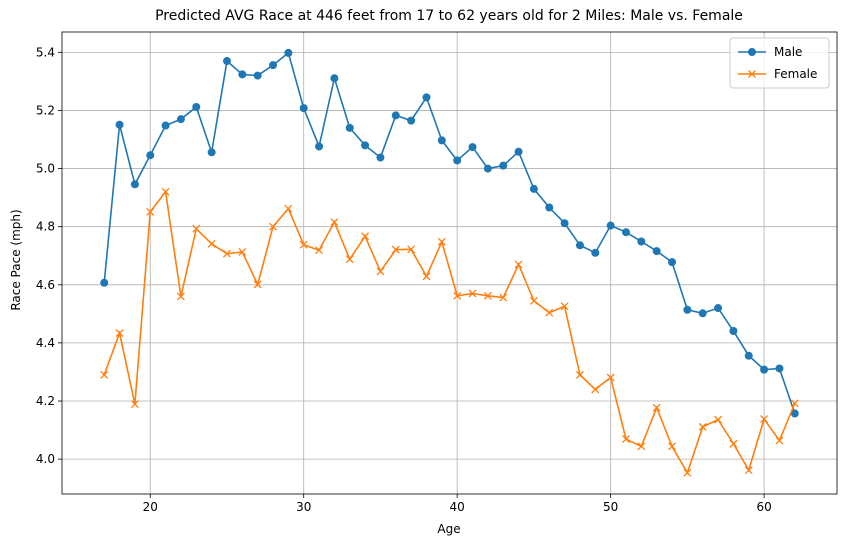  What do you see at coordinates (795, 74) in the screenshot?
I see `legend-label-female: Female` at bounding box center [795, 74].